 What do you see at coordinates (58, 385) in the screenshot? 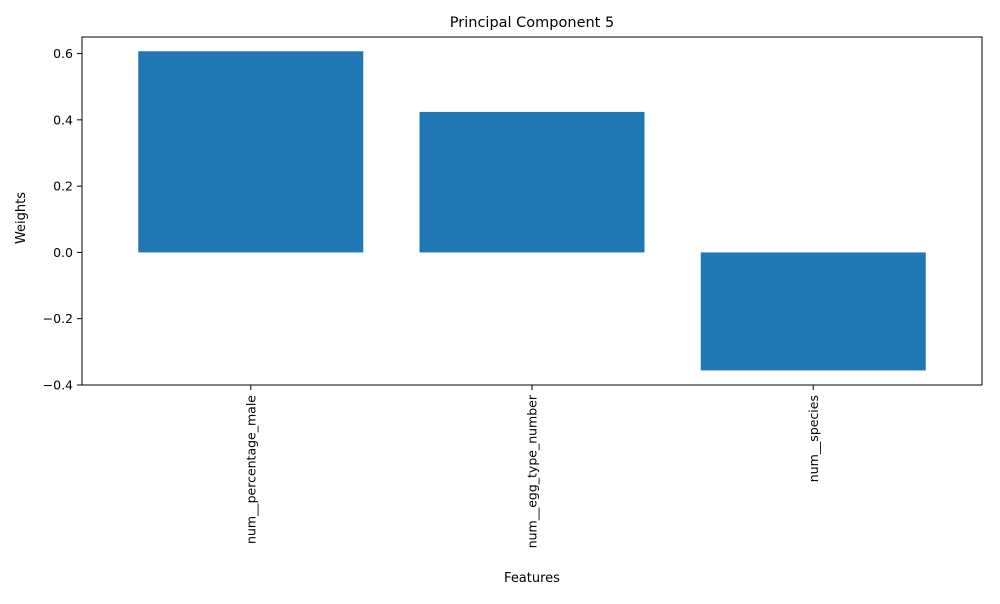
I see `y-tick-label: −0.4` at bounding box center [58, 385].